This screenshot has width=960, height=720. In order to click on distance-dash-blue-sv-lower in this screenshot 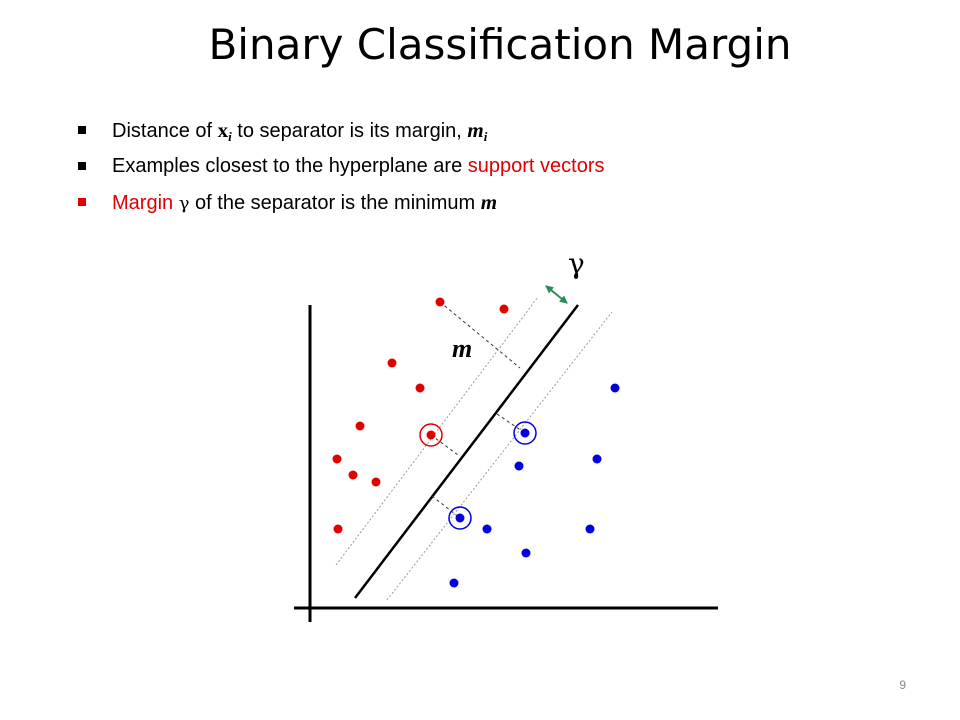, I will do `click(446, 507)`.